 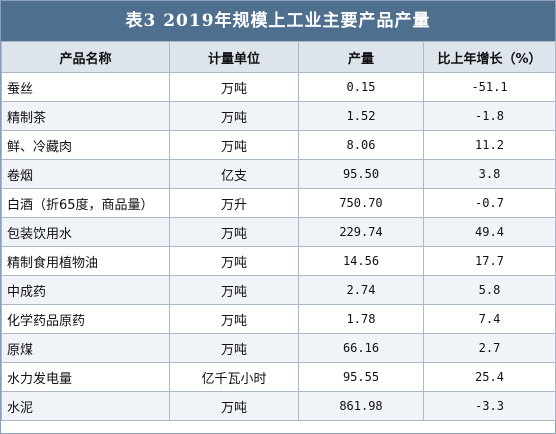 I want to click on growth-cell: 11.2, so click(x=489, y=145).